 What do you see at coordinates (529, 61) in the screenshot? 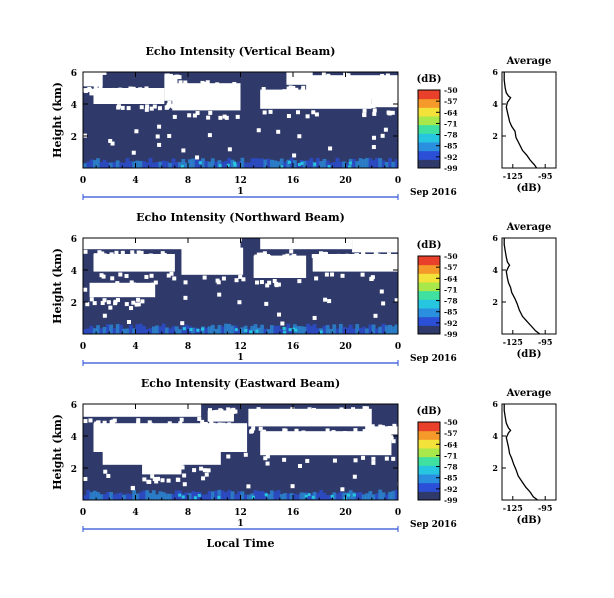
I see `profile-title: Average` at bounding box center [529, 61].